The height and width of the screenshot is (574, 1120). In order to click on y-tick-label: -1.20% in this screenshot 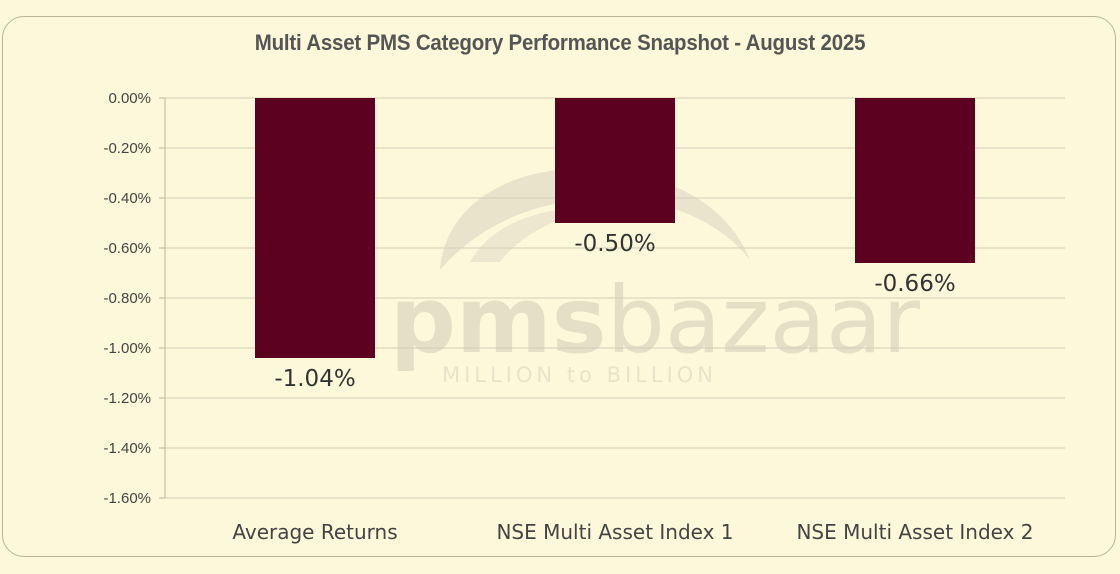, I will do `click(127, 398)`.